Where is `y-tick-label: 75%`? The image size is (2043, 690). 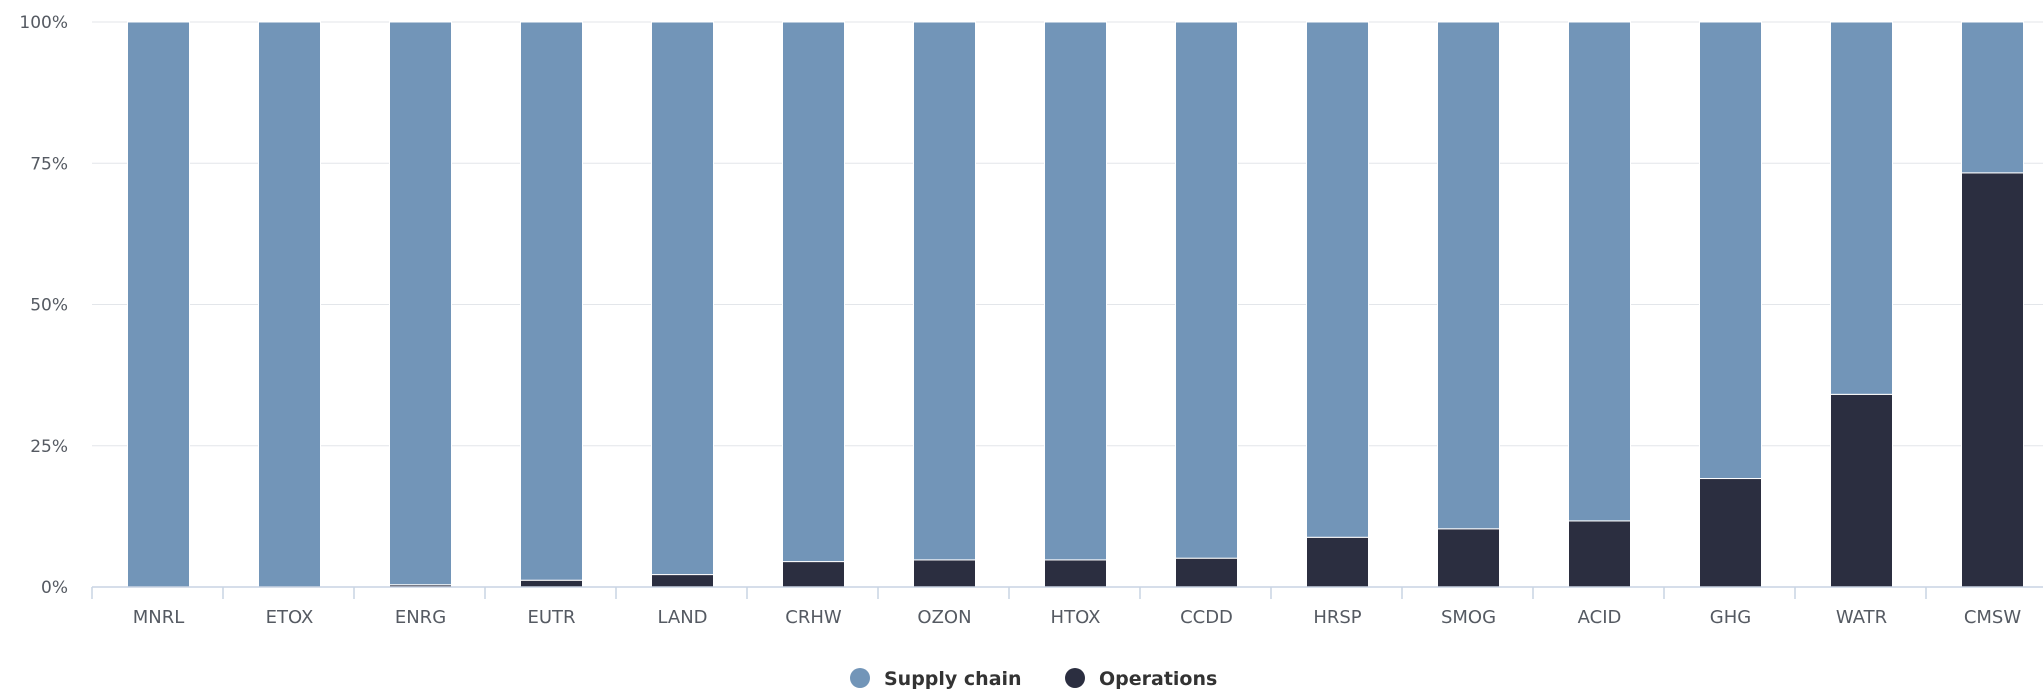 y-tick-label: 75% is located at coordinates (49, 164).